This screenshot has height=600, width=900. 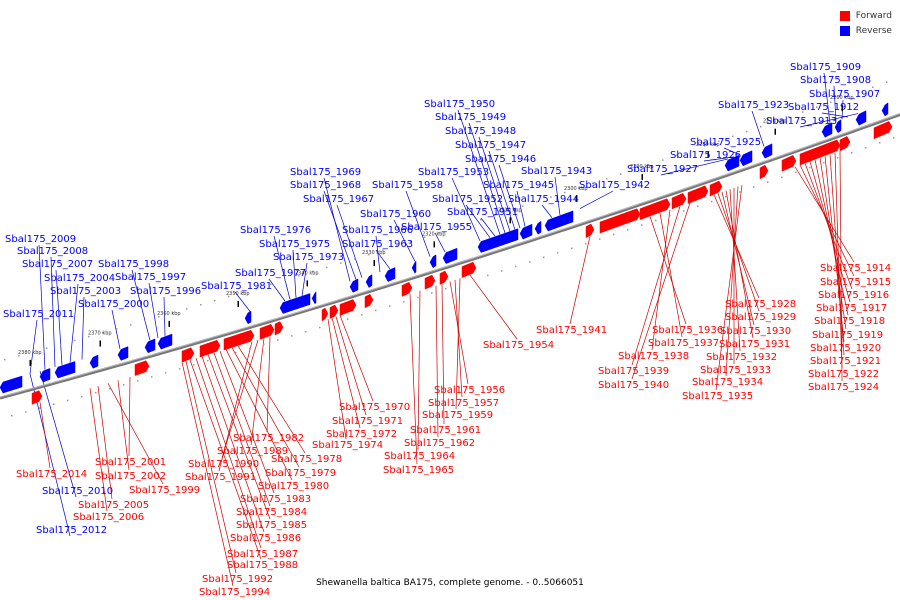 What do you see at coordinates (262, 565) in the screenshot?
I see `gene-label: Sbal175_1988` at bounding box center [262, 565].